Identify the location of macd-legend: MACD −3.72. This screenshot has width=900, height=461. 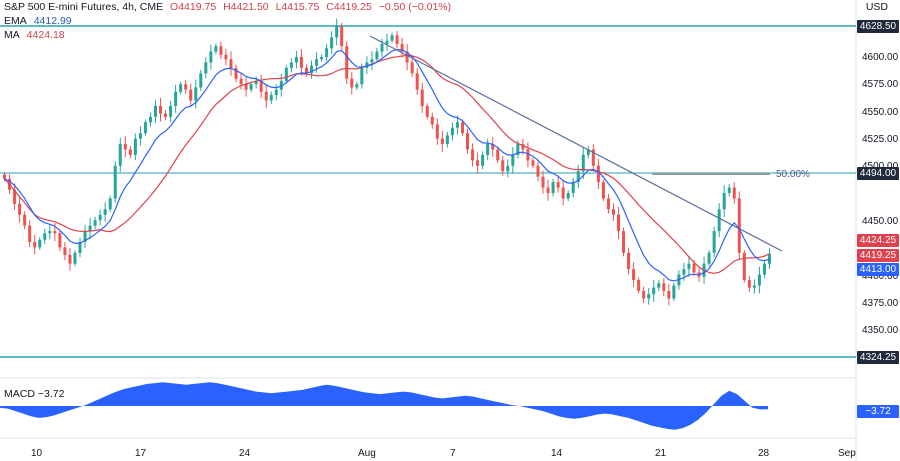
(34, 394).